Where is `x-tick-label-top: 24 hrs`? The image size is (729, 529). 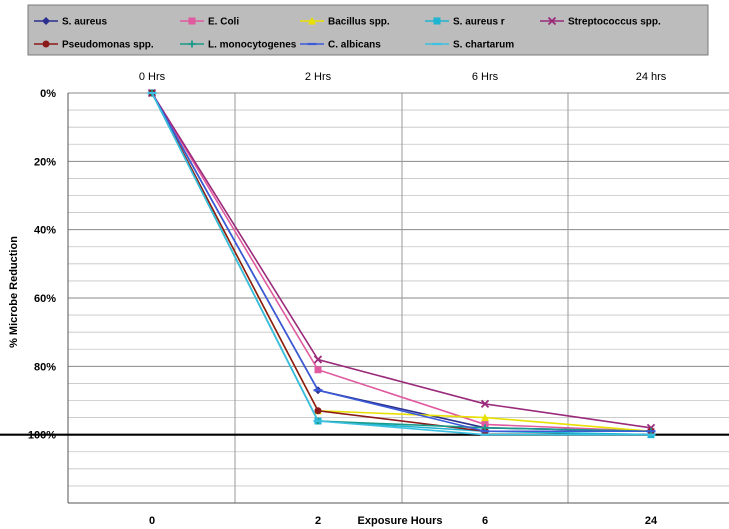
x-tick-label-top: 24 hrs is located at coordinates (651, 77).